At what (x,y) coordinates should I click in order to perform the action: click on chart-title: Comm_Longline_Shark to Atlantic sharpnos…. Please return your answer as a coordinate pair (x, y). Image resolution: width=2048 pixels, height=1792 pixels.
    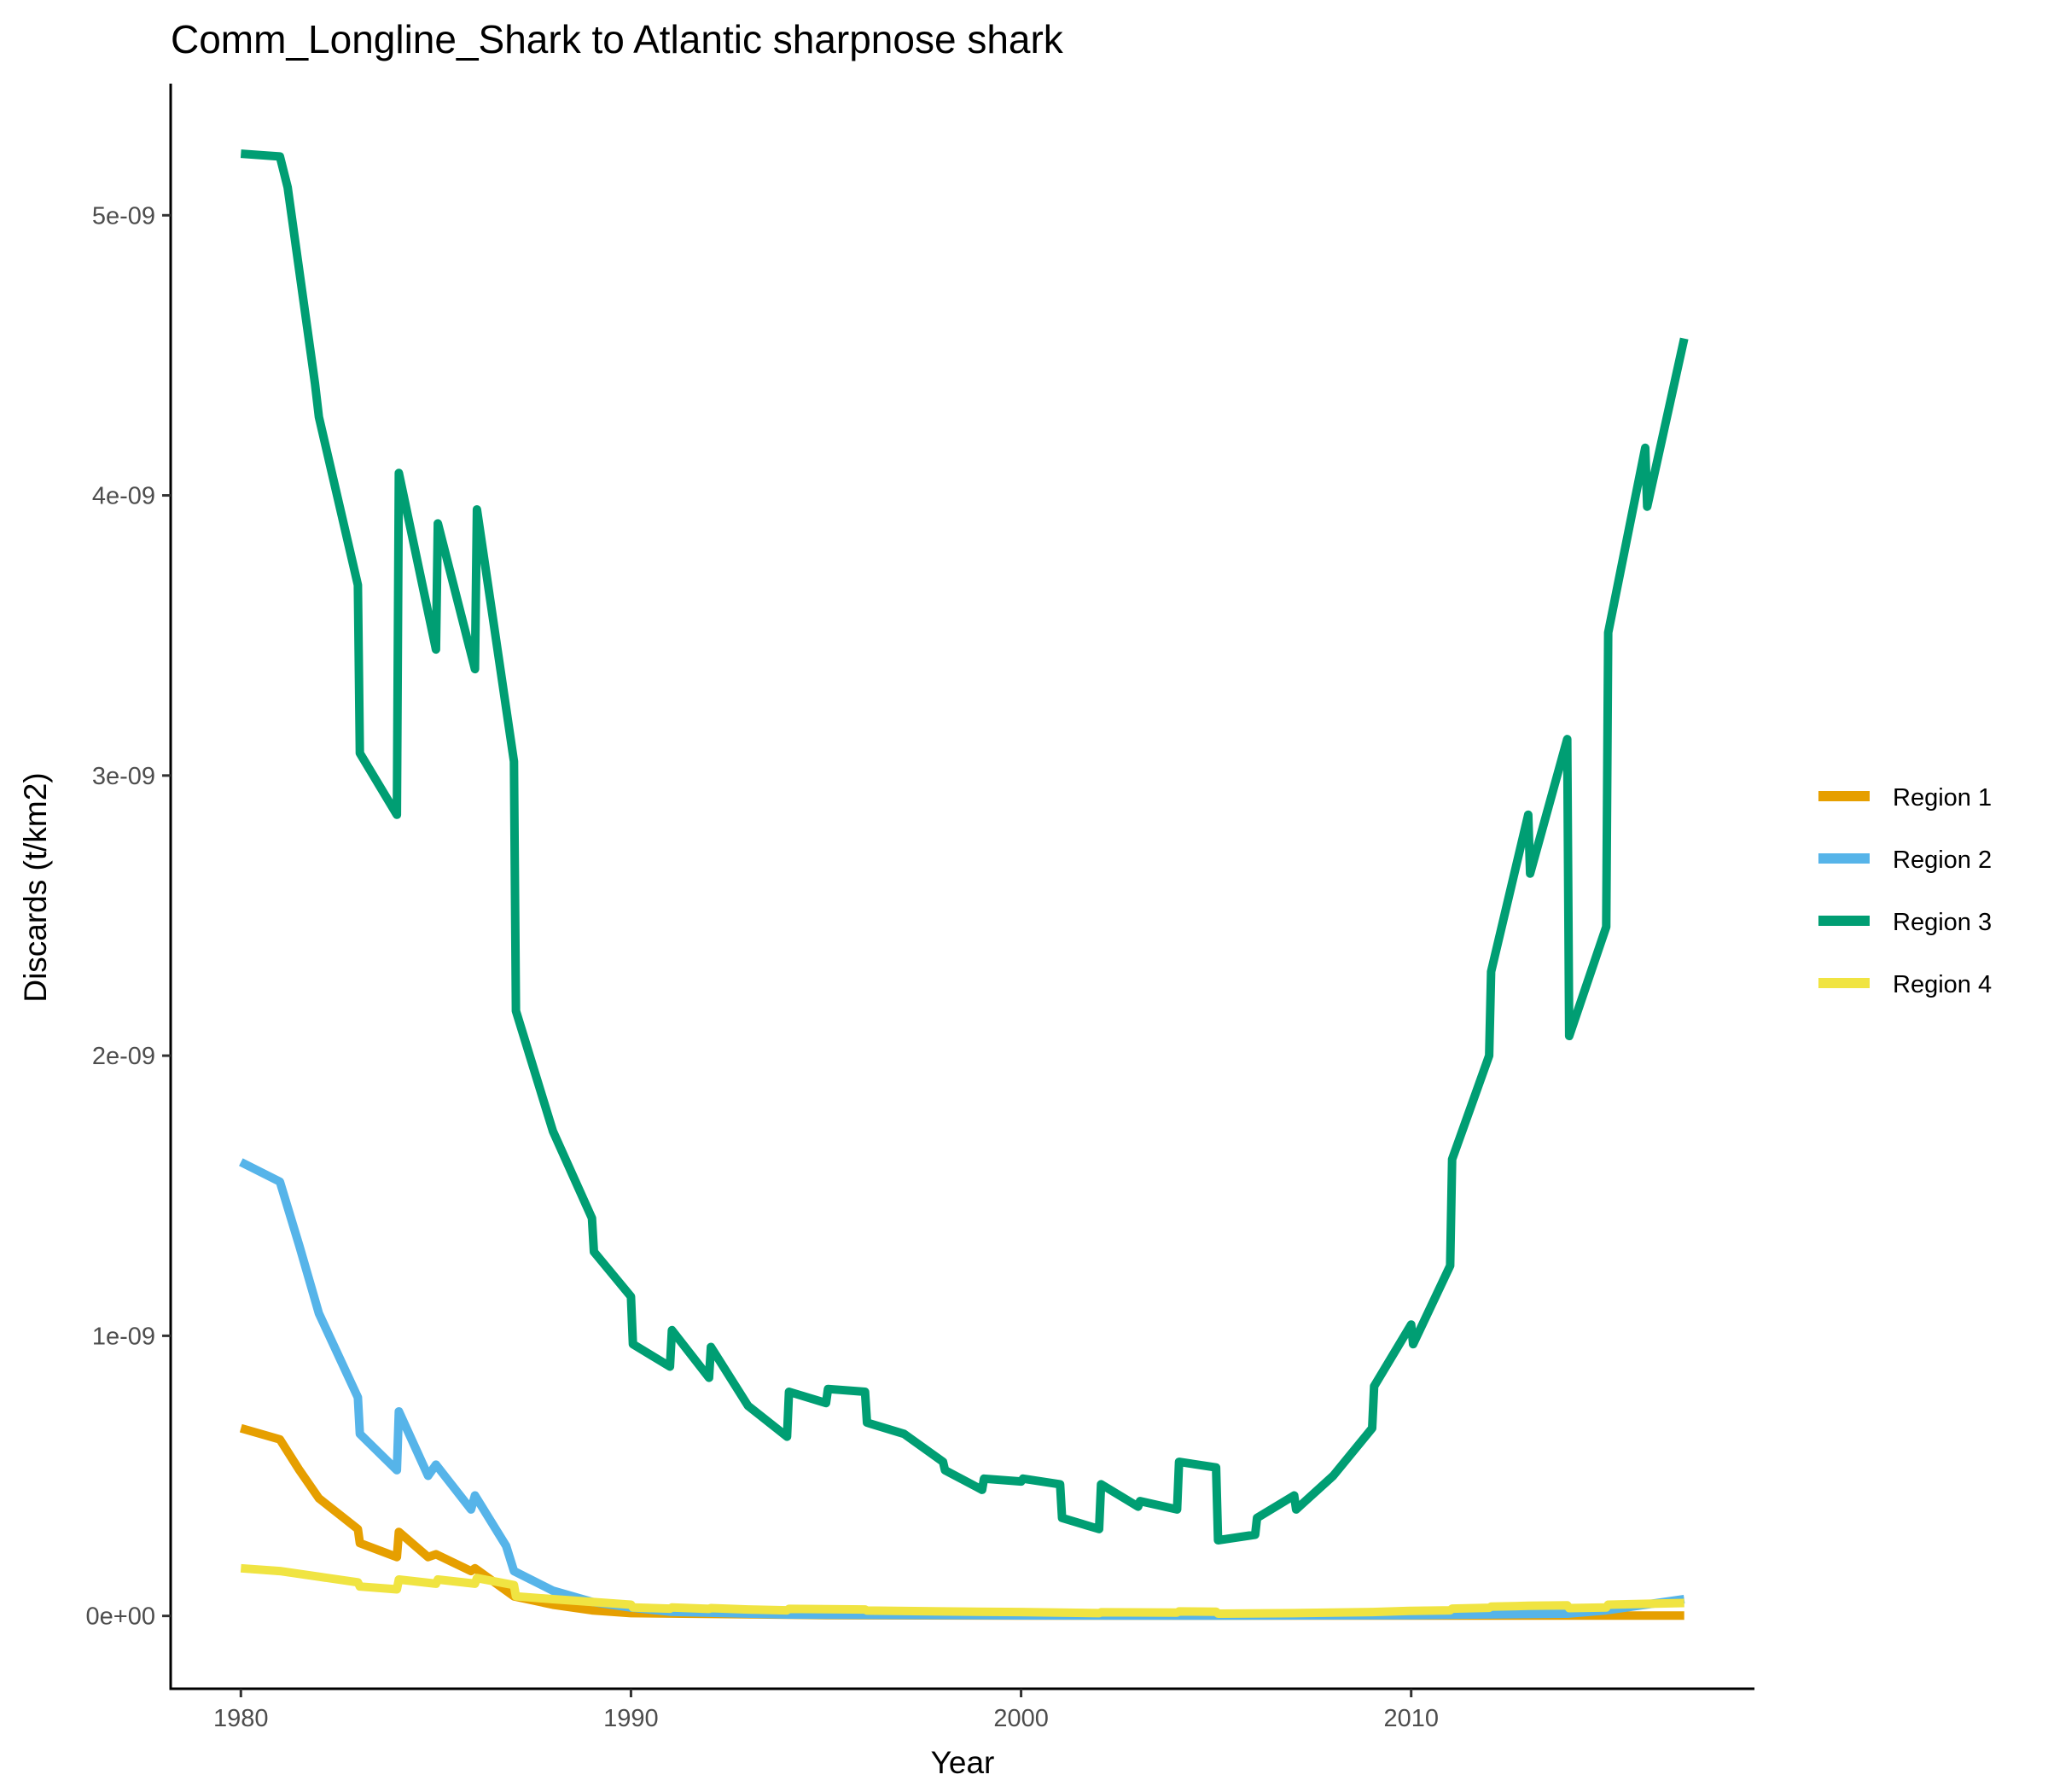
    Looking at the image, I should click on (617, 39).